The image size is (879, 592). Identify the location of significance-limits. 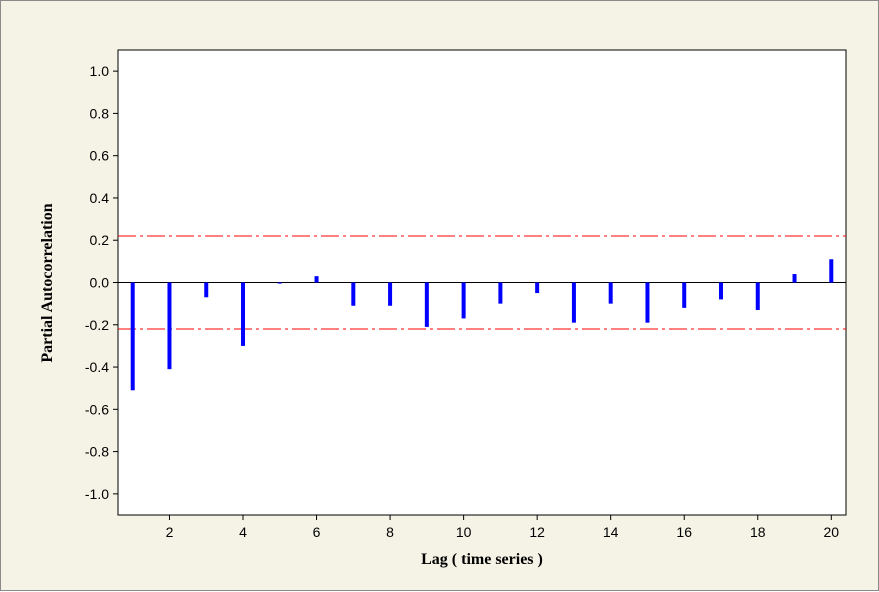
(482, 282).